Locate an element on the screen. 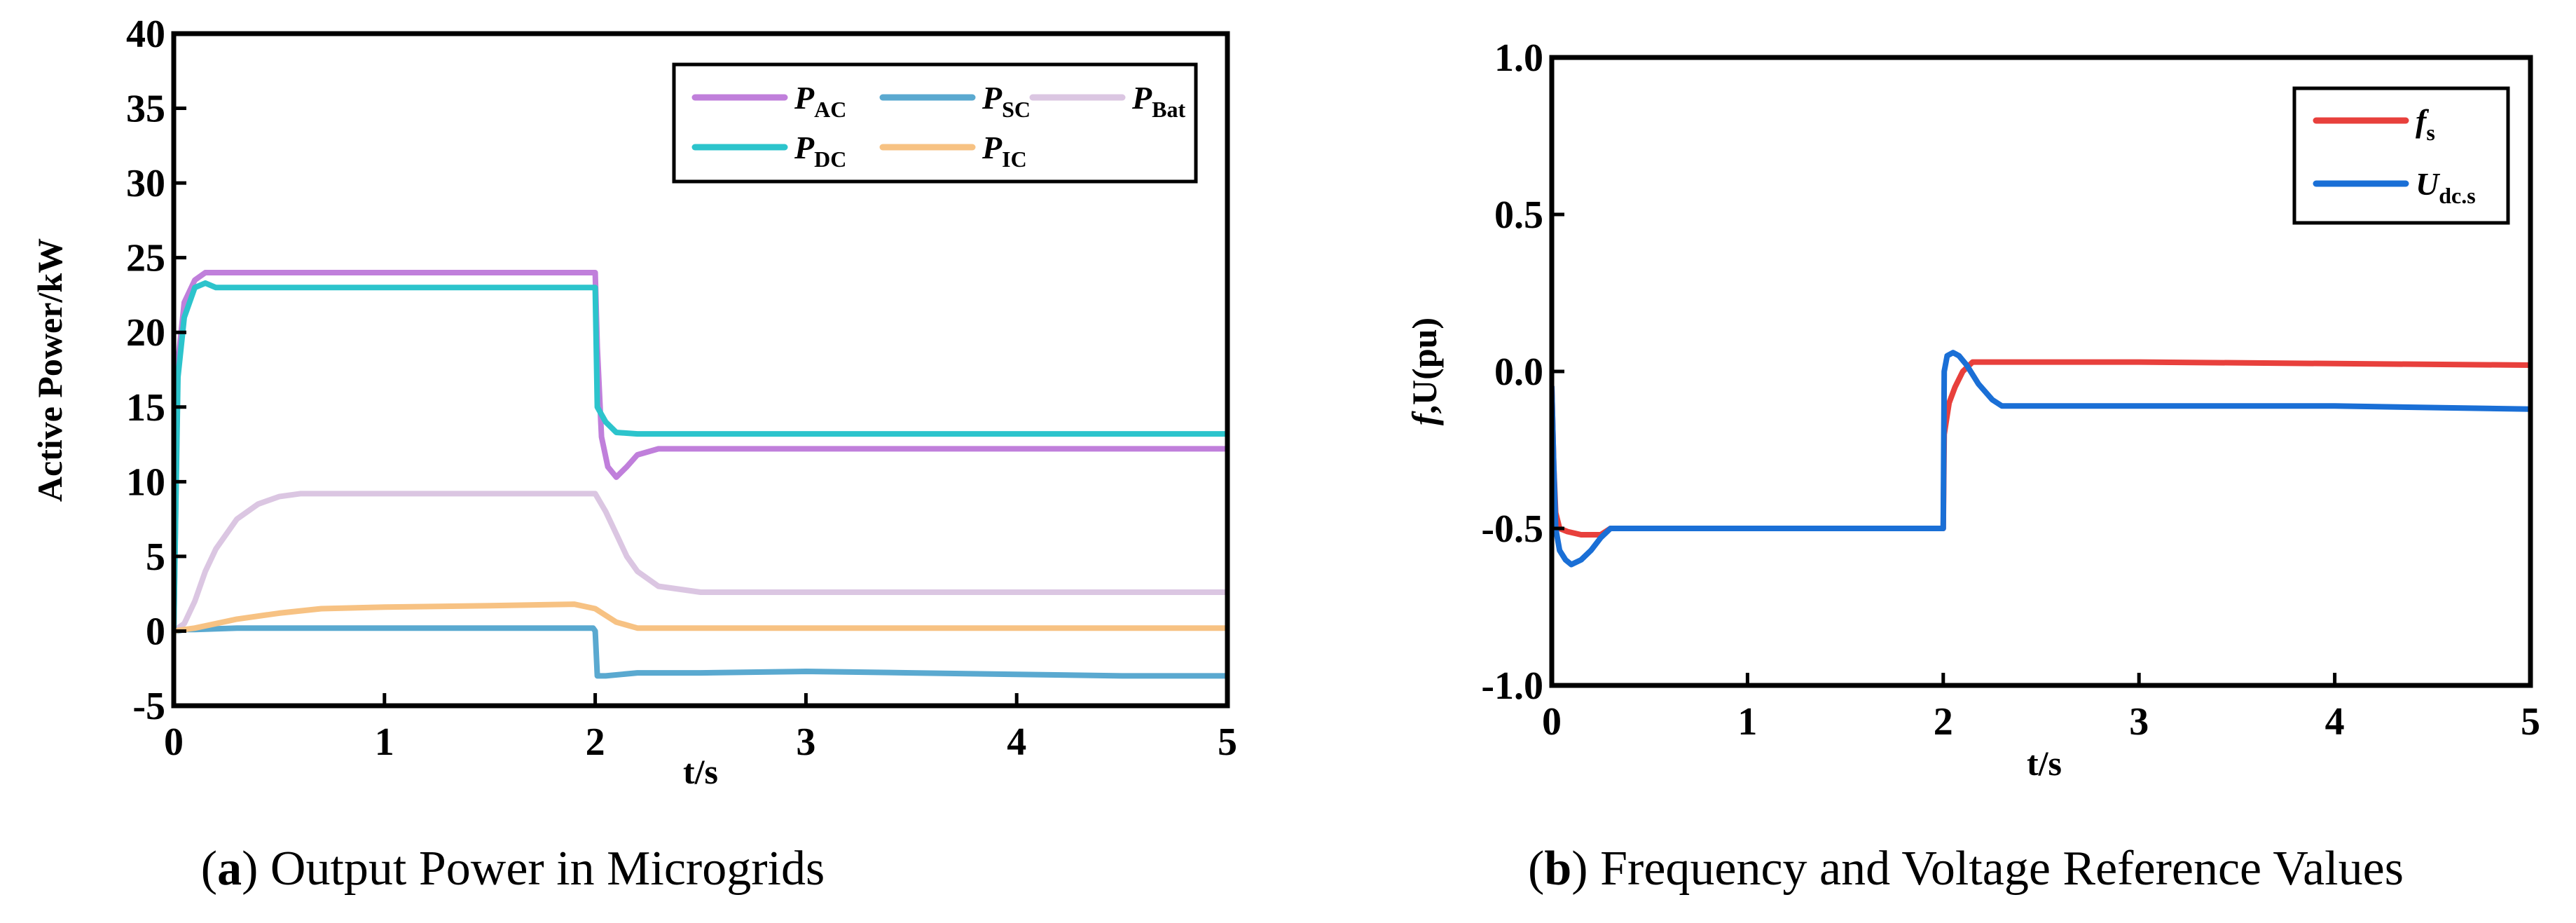  y-tick-label: 0.5 is located at coordinates (1518, 215).